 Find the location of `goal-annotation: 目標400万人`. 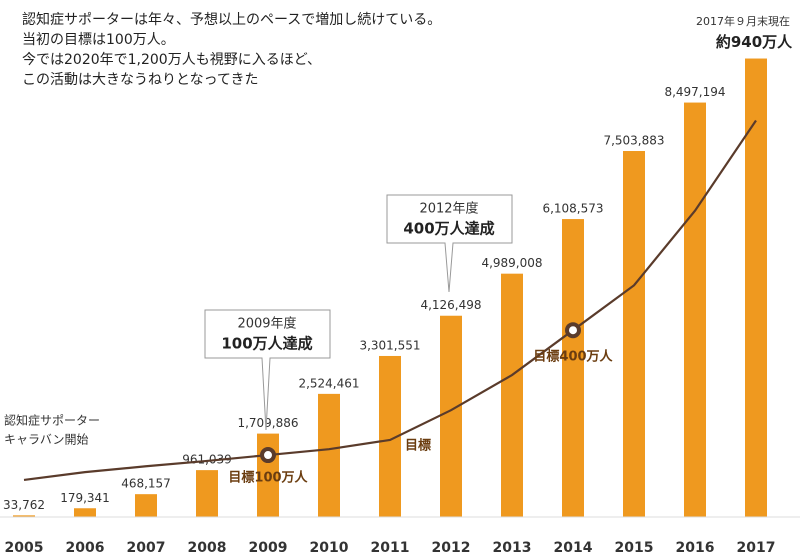

goal-annotation: 目標400万人 is located at coordinates (573, 357).